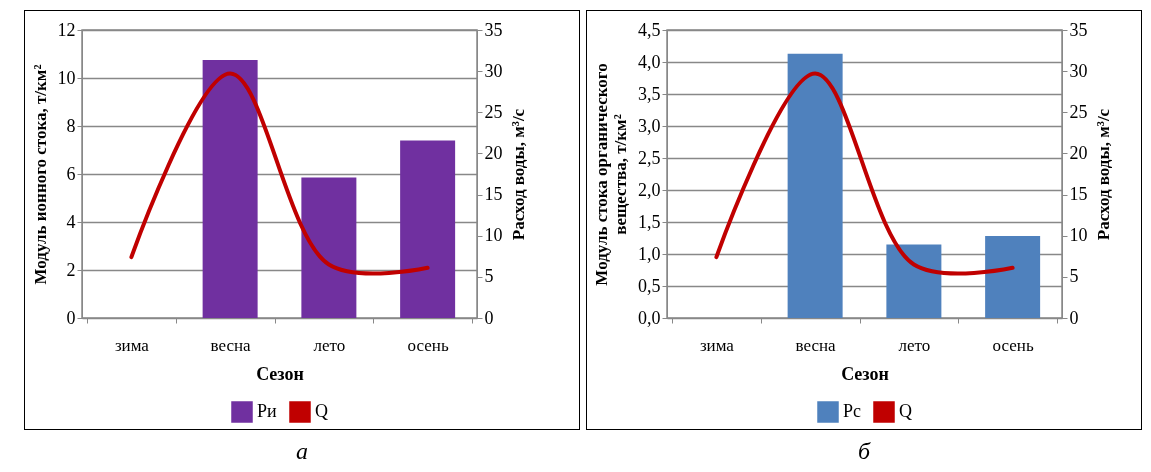 Image resolution: width=1151 pixels, height=472 pixels. Describe the element at coordinates (649, 221) in the screenshot. I see `y-tick-label: 1,5` at that location.